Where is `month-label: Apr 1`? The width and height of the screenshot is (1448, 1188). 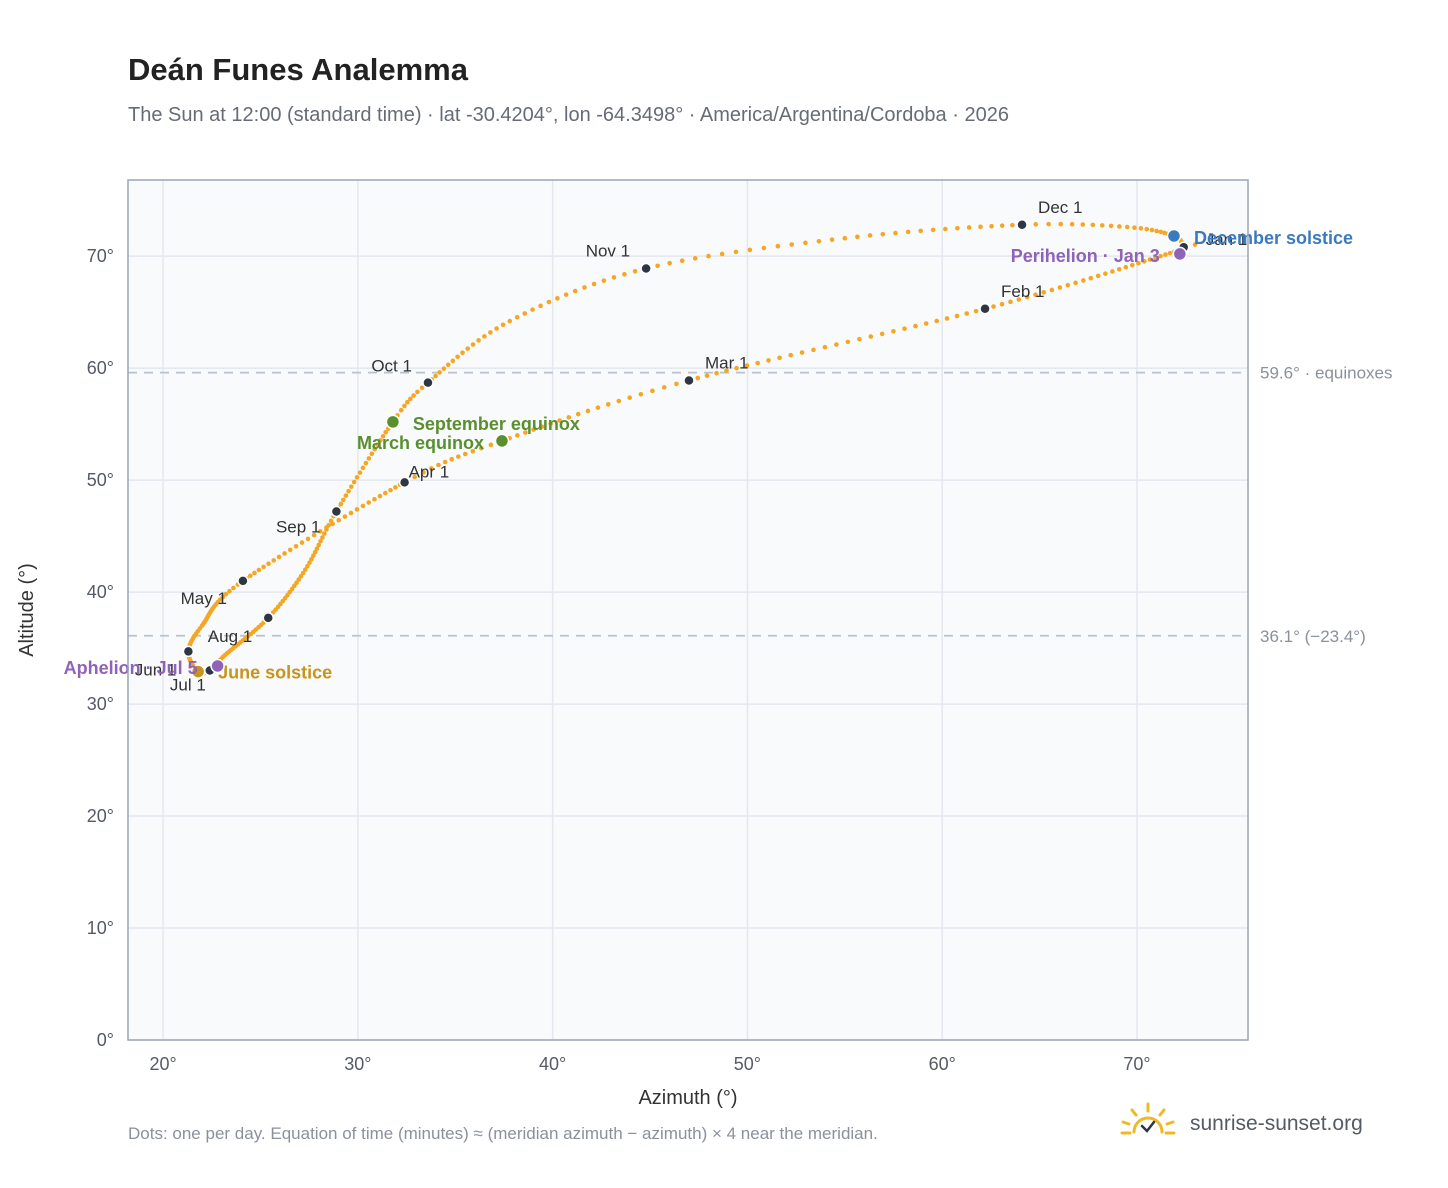
month-label: Apr 1 is located at coordinates (429, 471).